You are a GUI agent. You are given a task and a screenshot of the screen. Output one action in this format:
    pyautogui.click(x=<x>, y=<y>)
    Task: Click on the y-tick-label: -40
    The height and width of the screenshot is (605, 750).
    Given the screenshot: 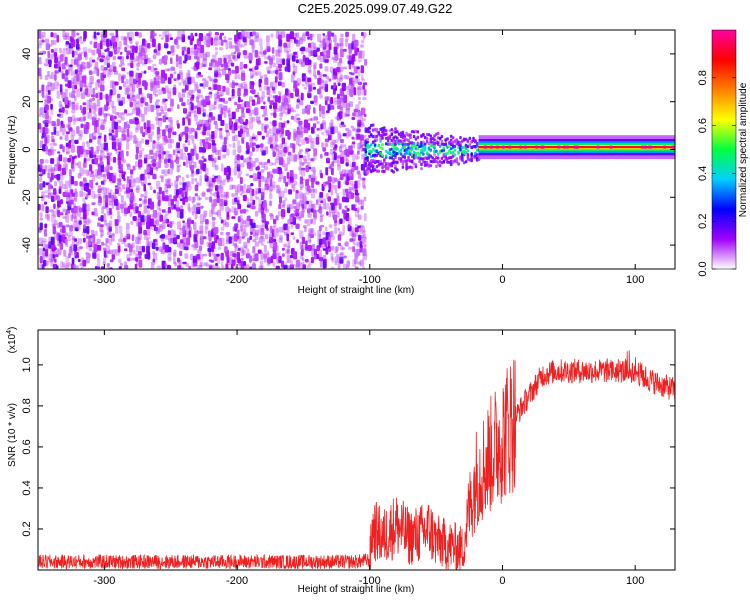 What is the action you would take?
    pyautogui.click(x=27, y=245)
    